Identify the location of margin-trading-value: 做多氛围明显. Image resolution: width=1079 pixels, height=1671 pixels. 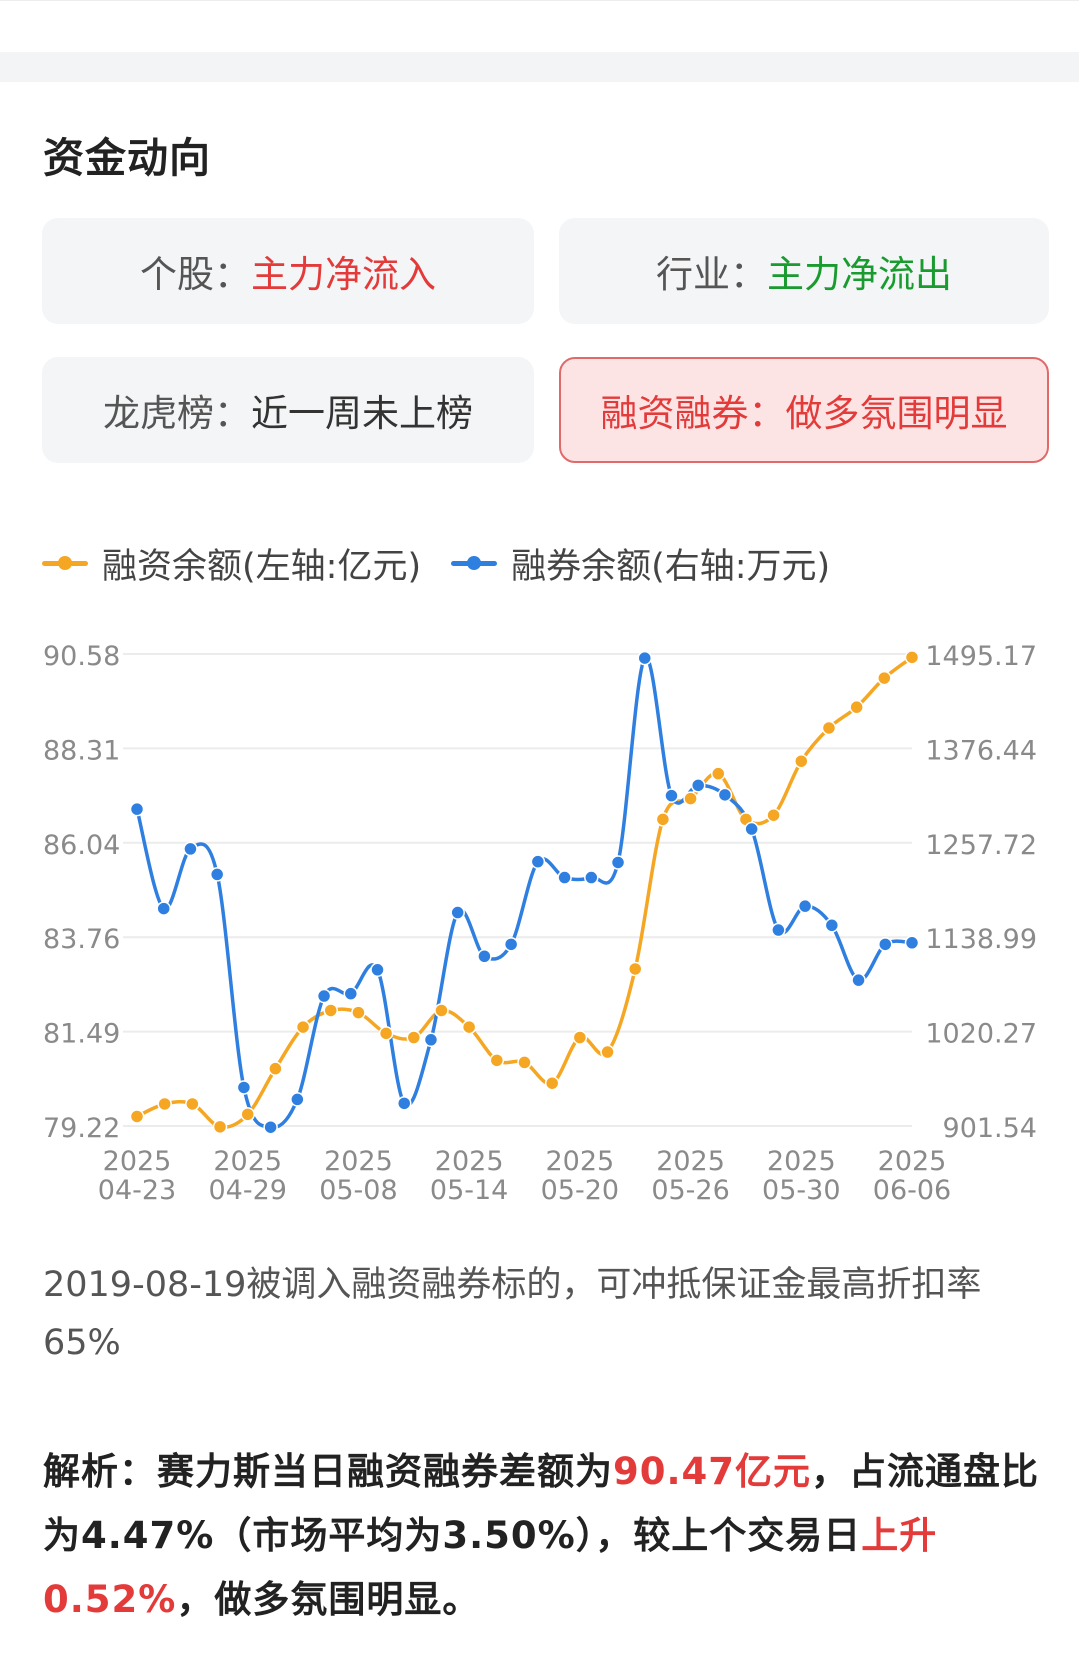
(896, 413).